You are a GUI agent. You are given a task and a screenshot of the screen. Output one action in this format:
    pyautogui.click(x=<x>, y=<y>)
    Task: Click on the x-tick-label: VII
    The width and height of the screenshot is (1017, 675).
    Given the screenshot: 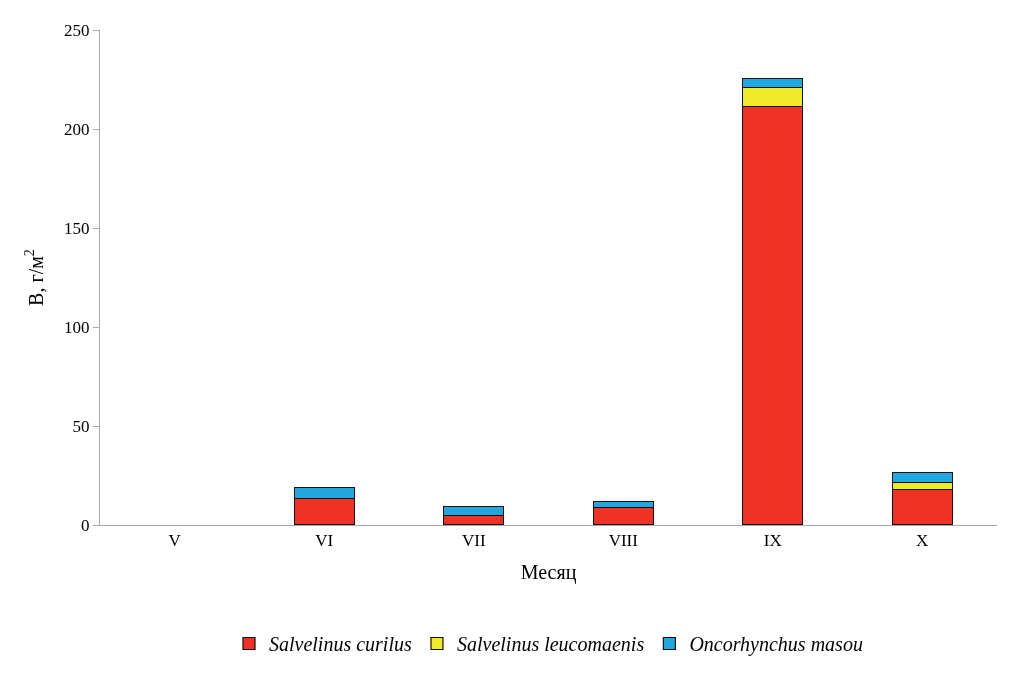 What is the action you would take?
    pyautogui.click(x=473, y=541)
    